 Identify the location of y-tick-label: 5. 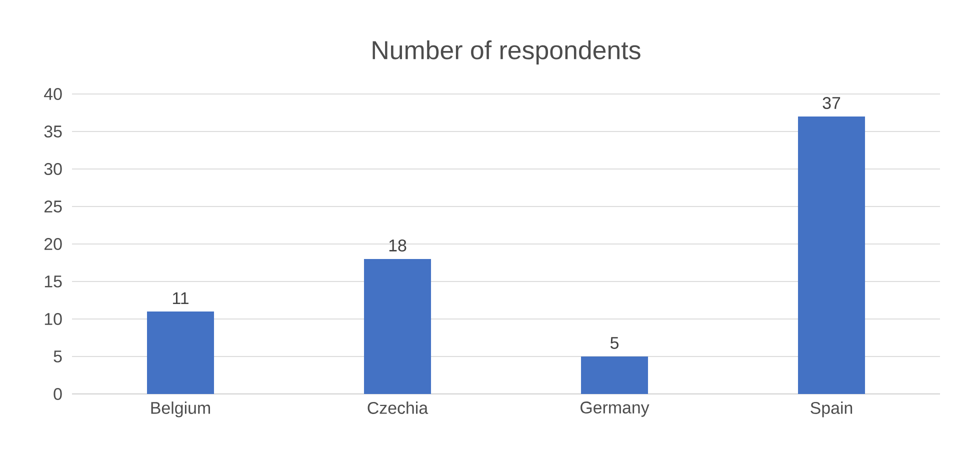
(58, 356).